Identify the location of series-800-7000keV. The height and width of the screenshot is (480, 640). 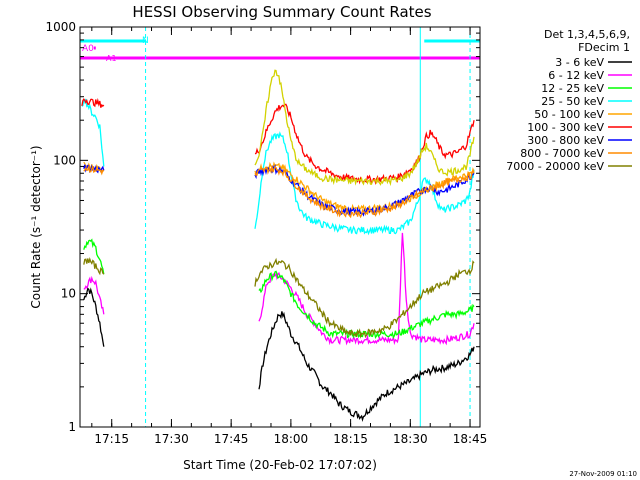
(279, 191).